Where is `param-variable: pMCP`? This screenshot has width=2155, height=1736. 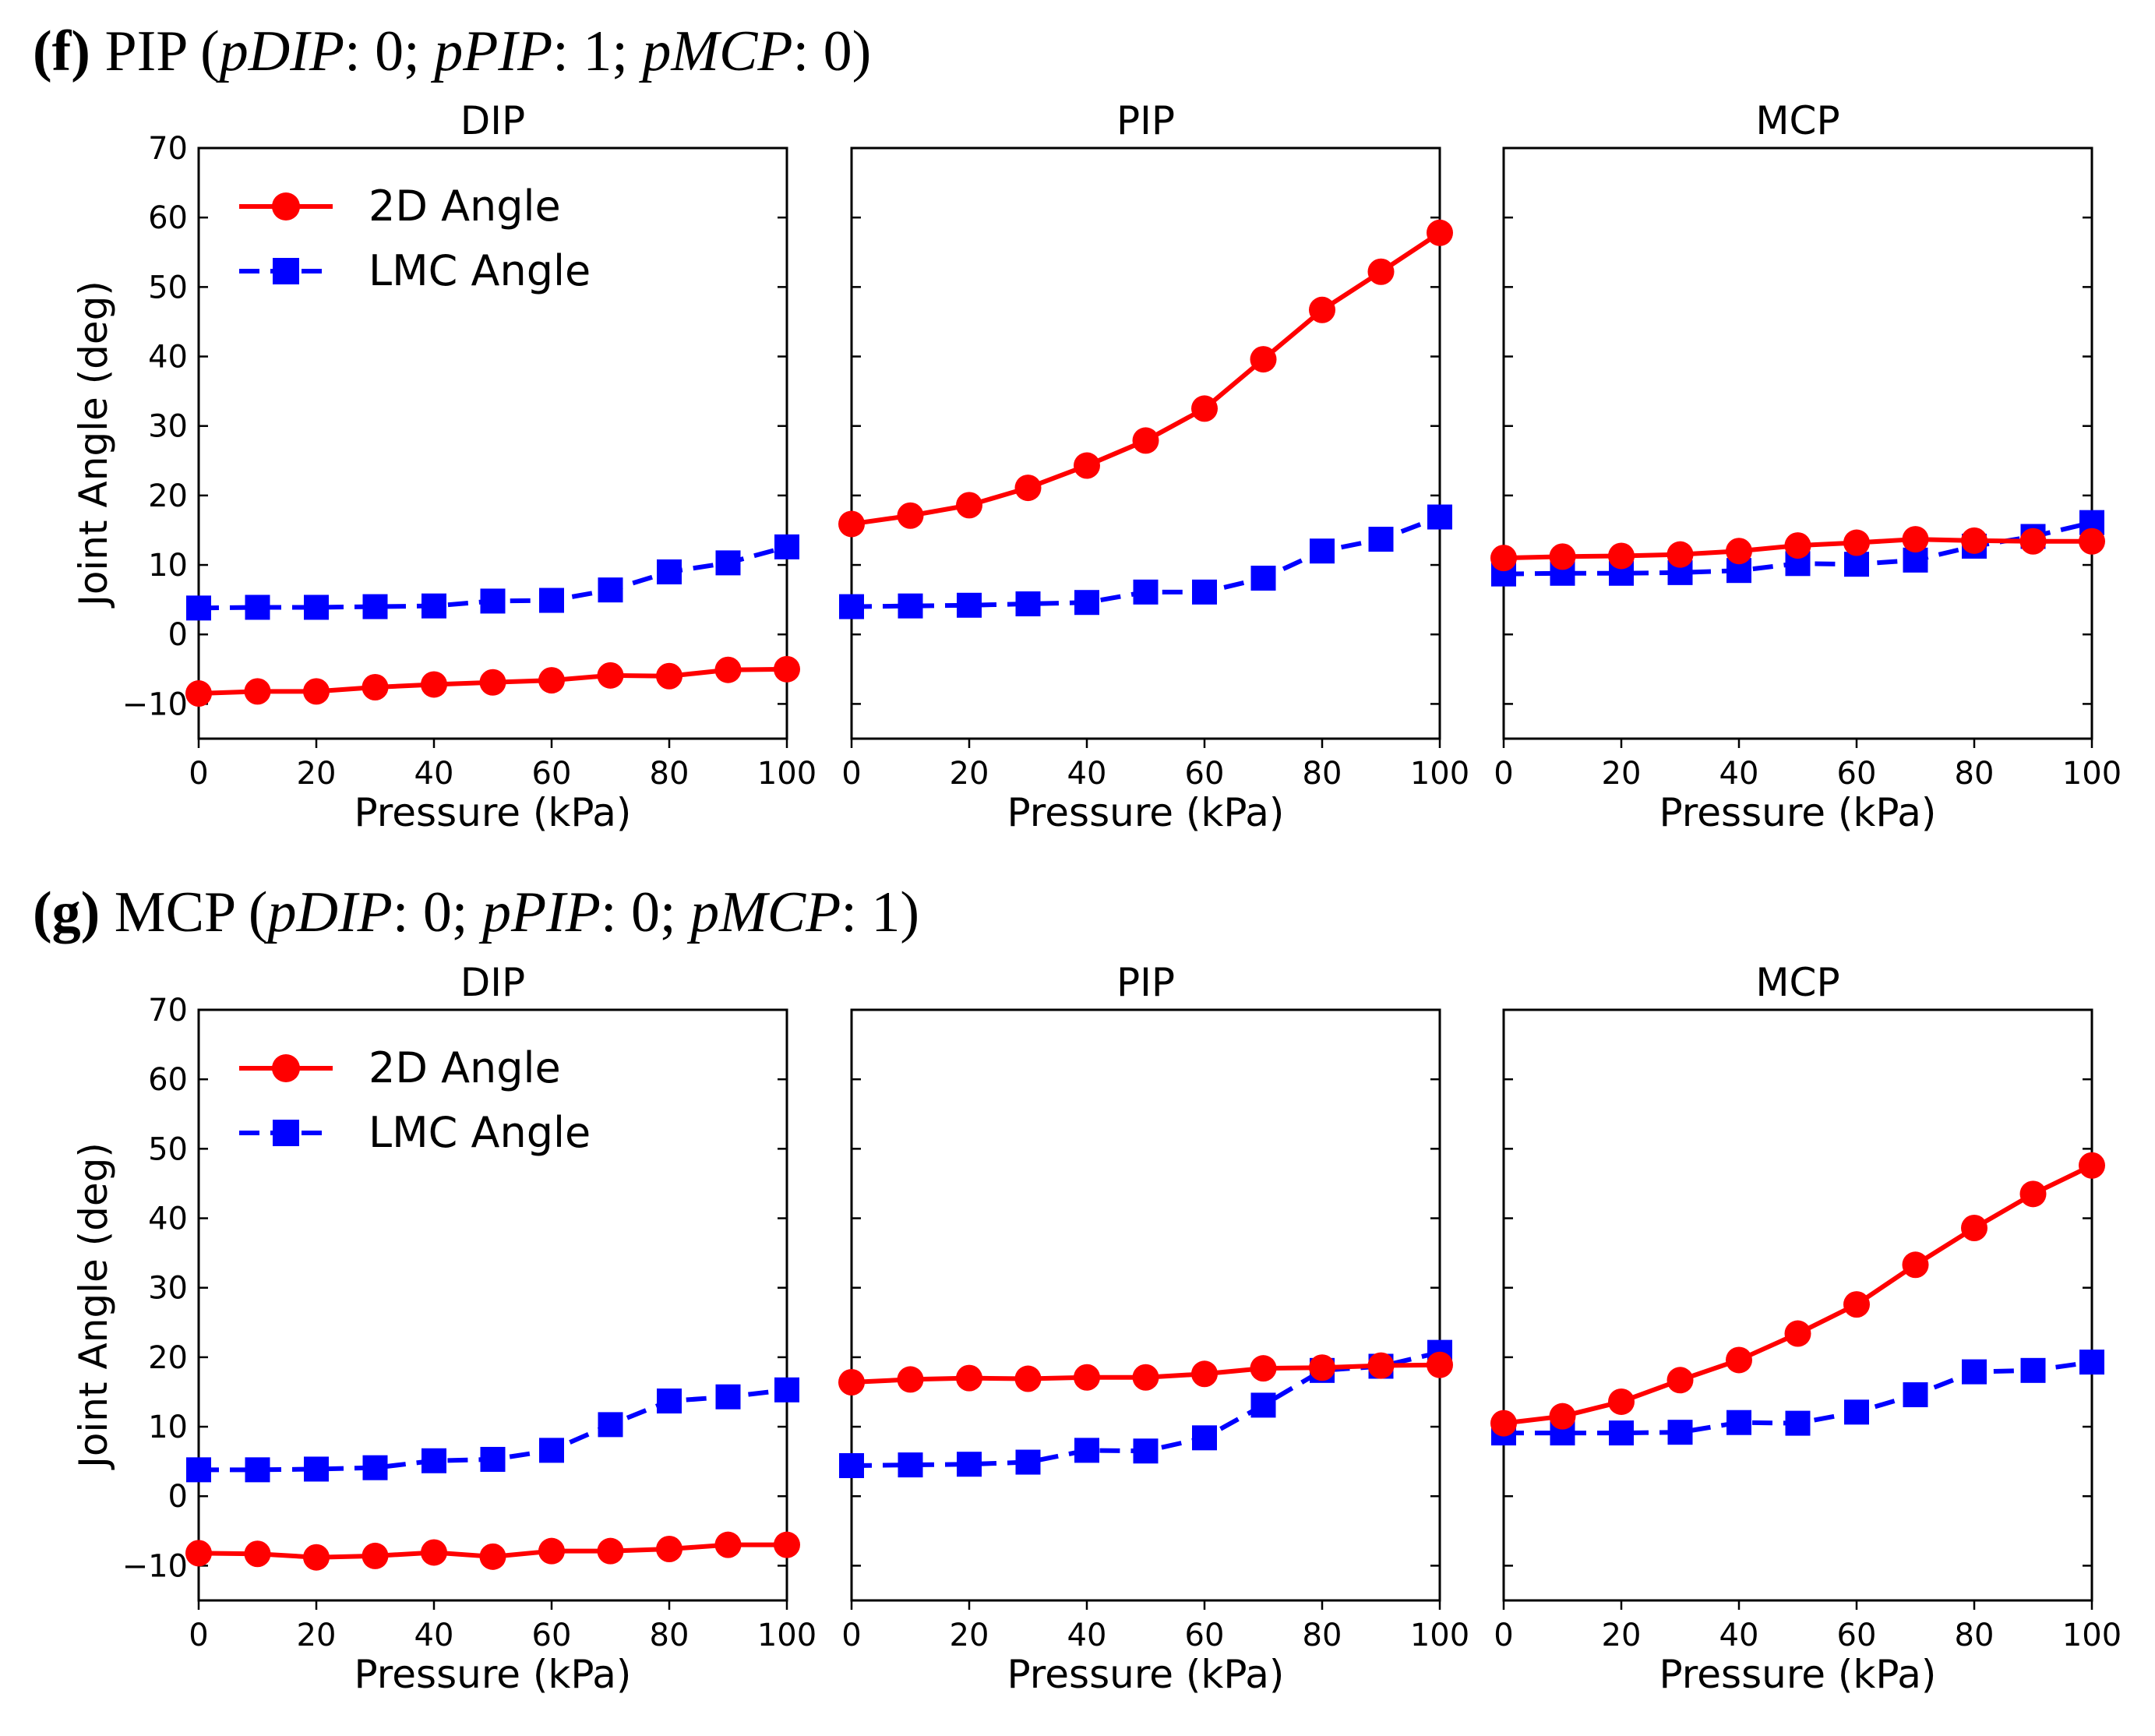
param-variable: pMCP is located at coordinates (763, 912).